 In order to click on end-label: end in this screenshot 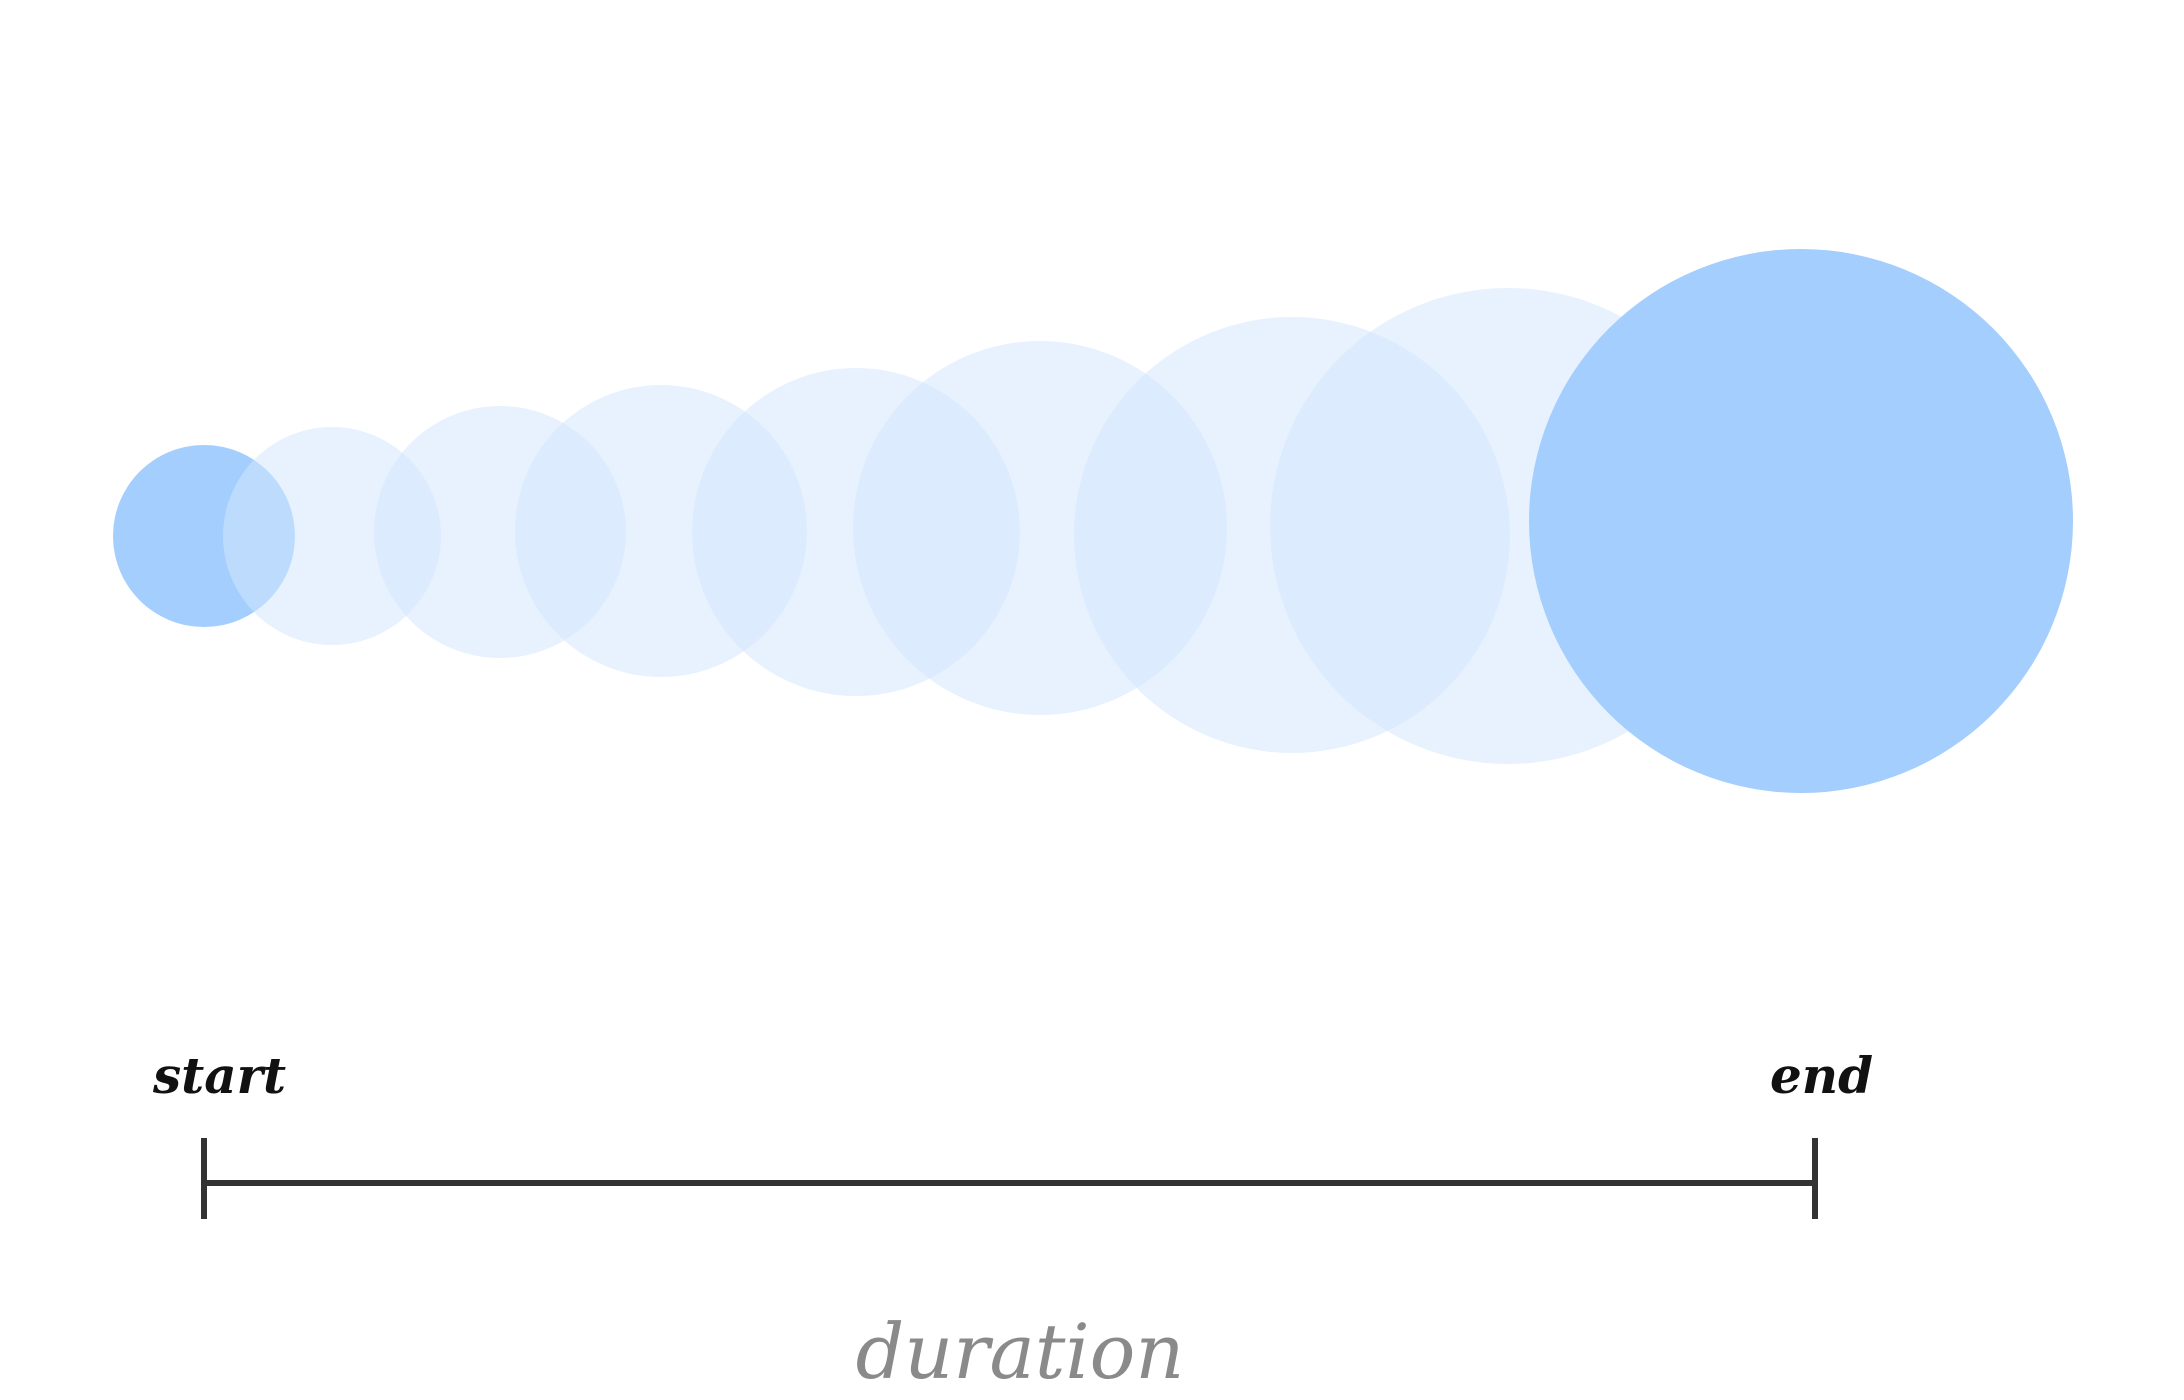, I will do `click(1821, 1075)`.